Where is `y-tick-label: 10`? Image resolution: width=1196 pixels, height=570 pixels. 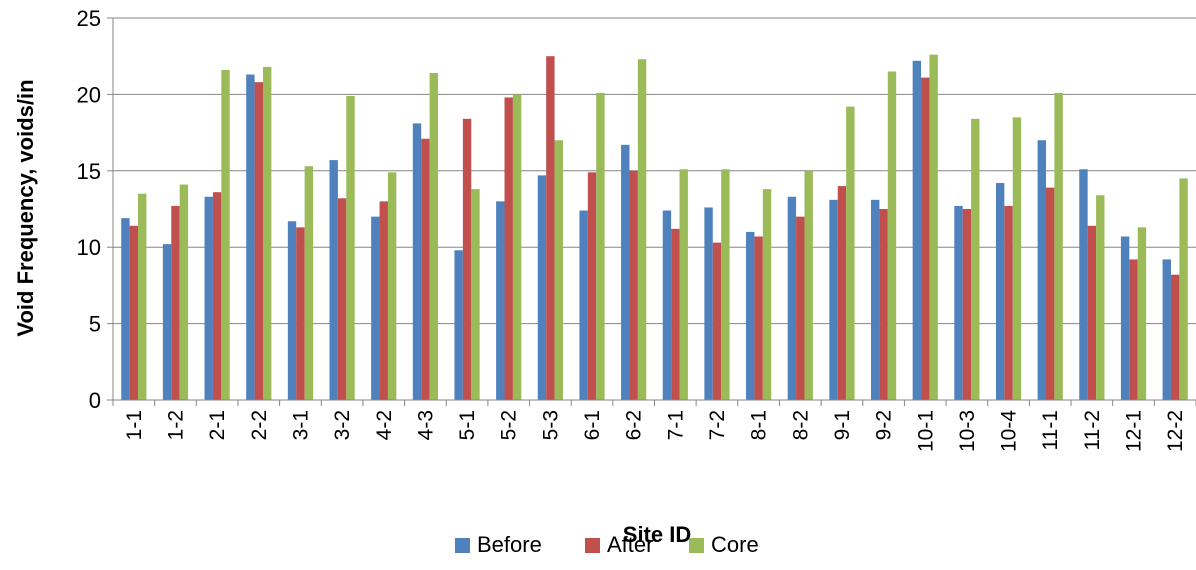
y-tick-label: 10 is located at coordinates (89, 247).